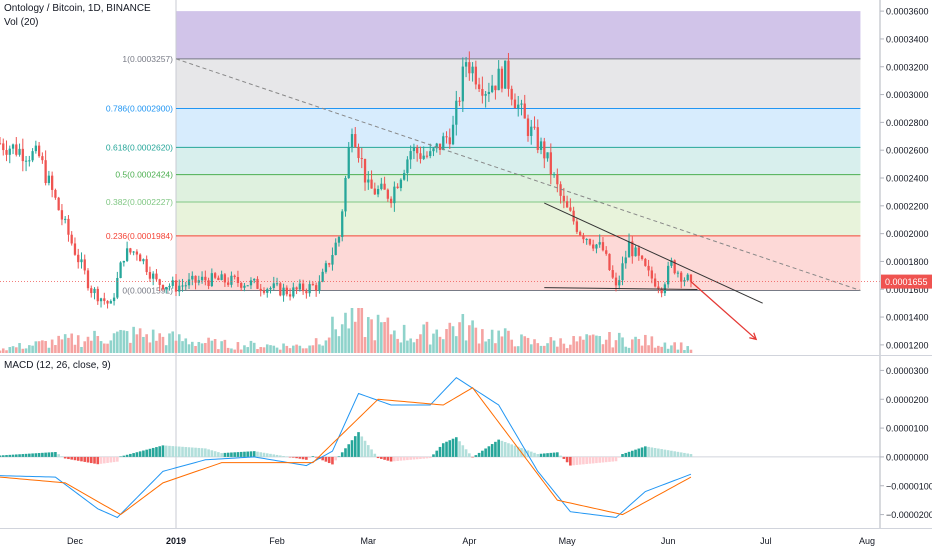 This screenshot has width=932, height=550. What do you see at coordinates (907, 457) in the screenshot?
I see `macd-tick-label: 0.0000000` at bounding box center [907, 457].